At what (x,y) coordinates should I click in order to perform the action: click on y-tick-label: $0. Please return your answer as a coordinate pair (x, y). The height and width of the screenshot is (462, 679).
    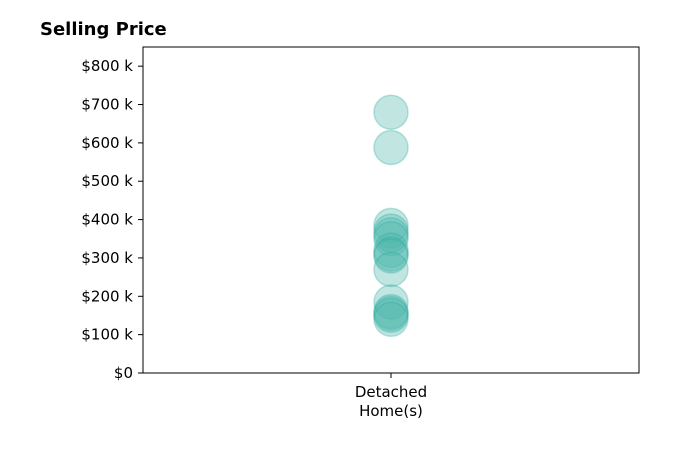
    Looking at the image, I should click on (123, 373).